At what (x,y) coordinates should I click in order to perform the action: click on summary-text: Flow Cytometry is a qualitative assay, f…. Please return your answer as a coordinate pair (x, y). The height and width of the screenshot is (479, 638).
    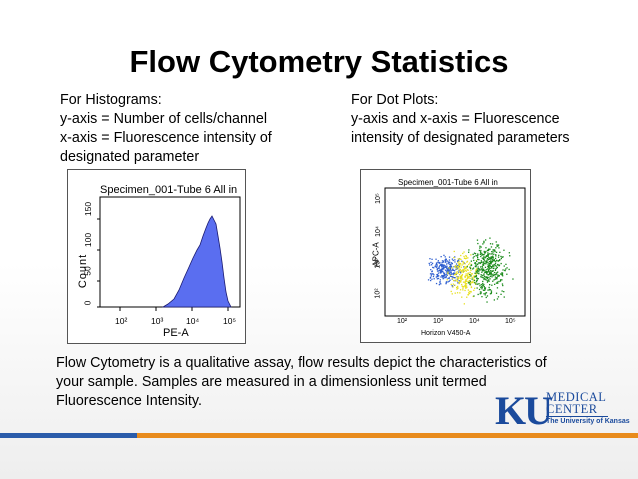
    Looking at the image, I should click on (301, 382).